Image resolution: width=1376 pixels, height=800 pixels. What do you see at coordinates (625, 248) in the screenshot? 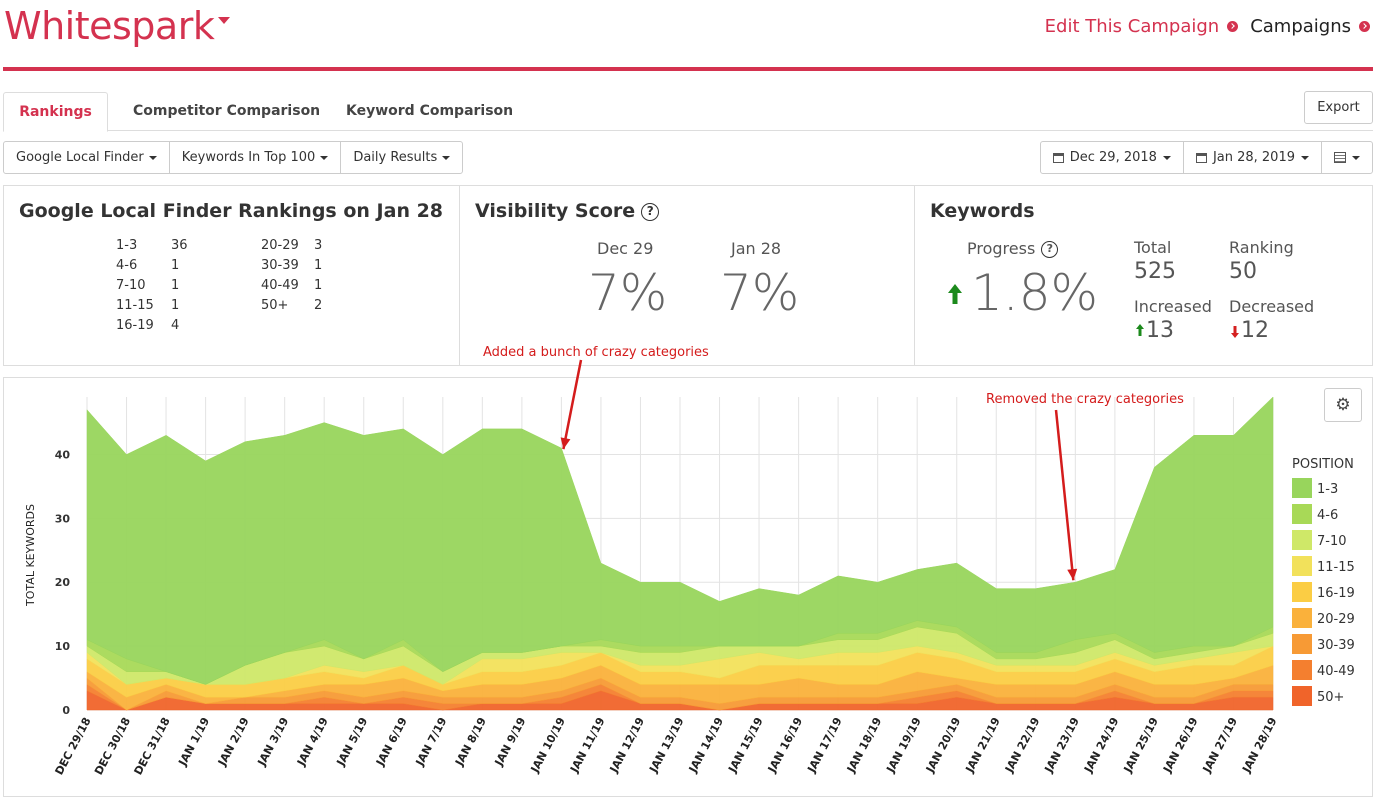
I see `visibility-from-label: Dec 29` at bounding box center [625, 248].